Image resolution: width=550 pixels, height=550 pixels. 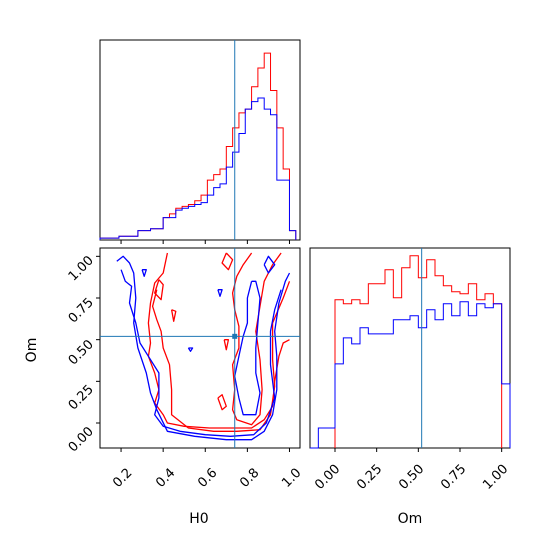 What do you see at coordinates (81, 310) in the screenshot?
I see `contour-y-tick: 0.75` at bounding box center [81, 310].